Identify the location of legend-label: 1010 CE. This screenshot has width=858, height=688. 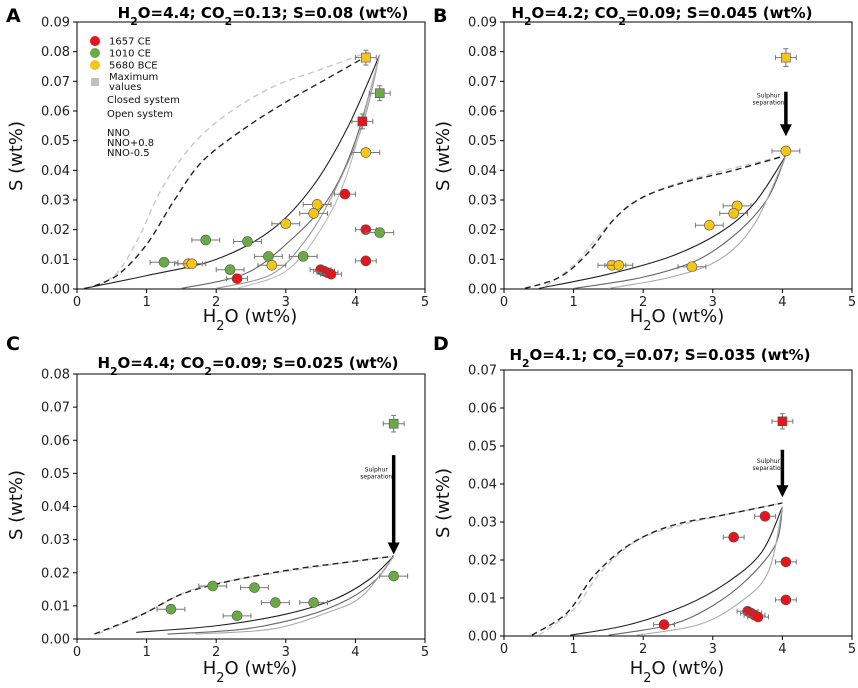
(130, 54).